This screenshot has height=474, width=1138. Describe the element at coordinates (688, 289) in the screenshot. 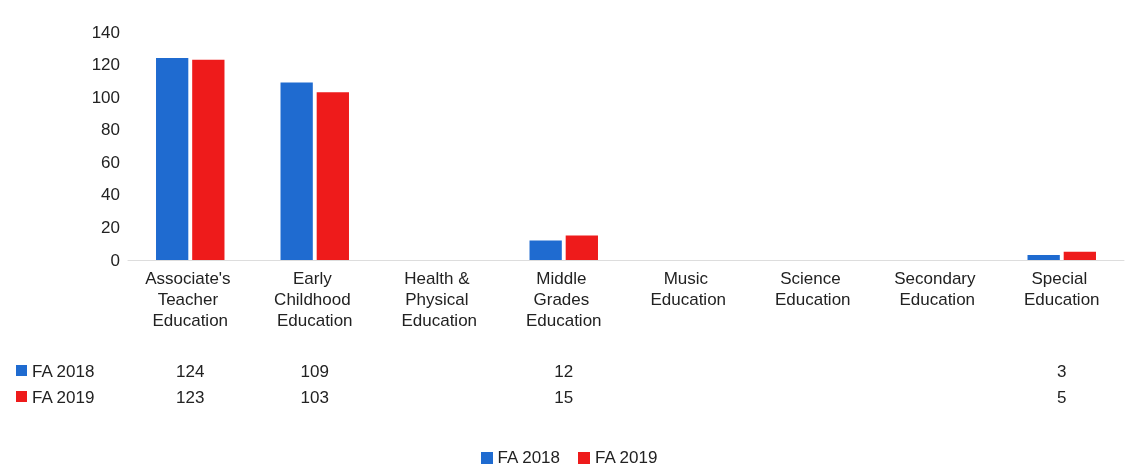

I see `x-tick-label: Music Education` at that location.